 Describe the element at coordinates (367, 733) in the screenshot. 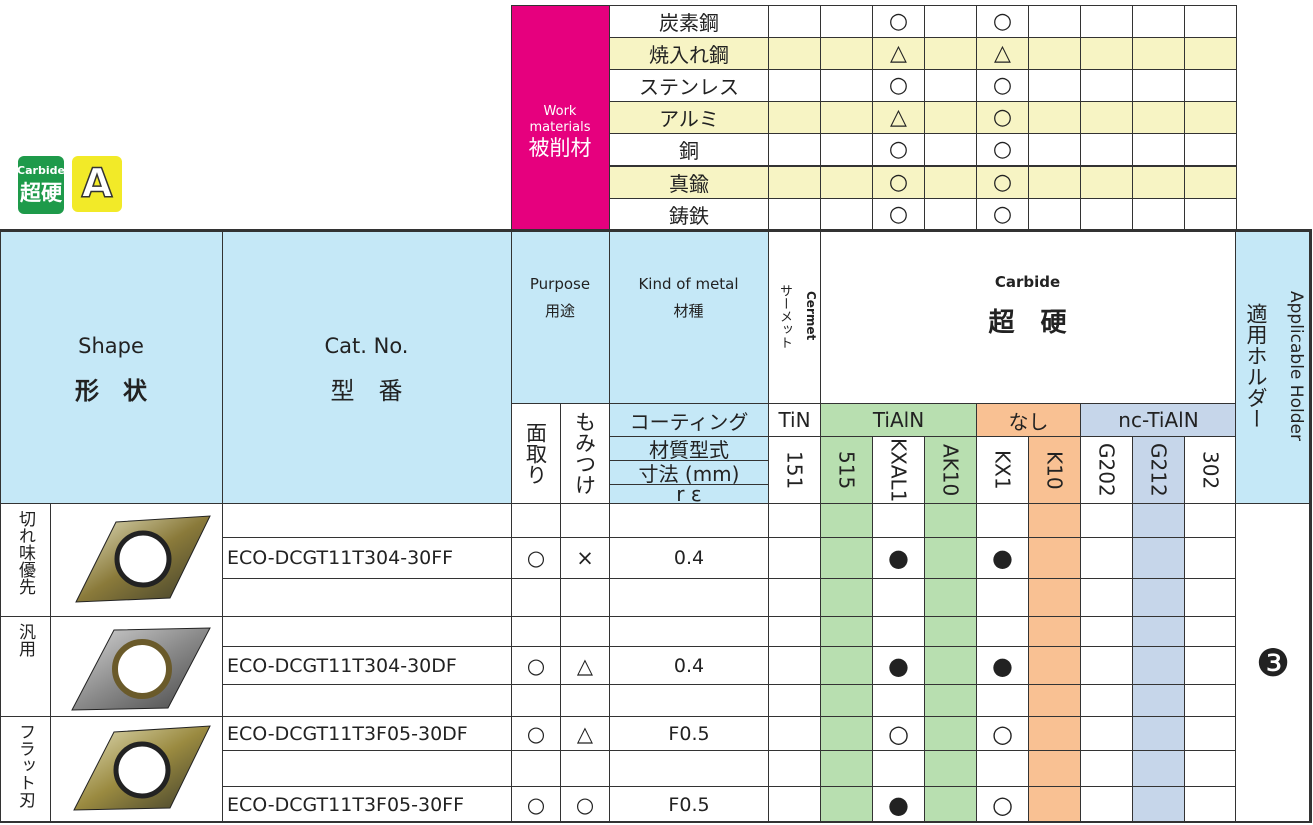

I see `cat-no: ECO-DCGT11T3F05-30DF` at that location.